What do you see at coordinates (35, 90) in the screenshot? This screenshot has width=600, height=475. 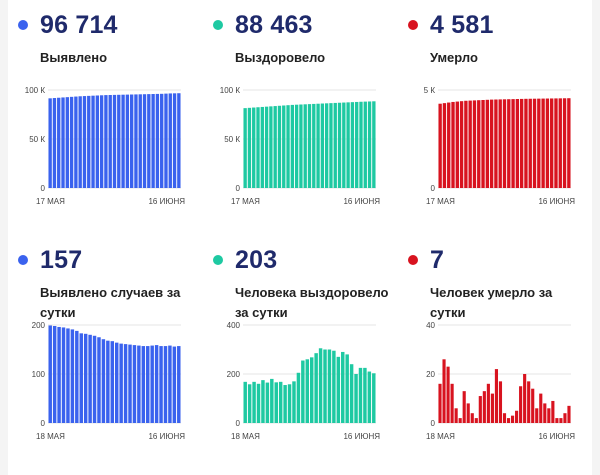 I see `y-tick-label: 100 К` at bounding box center [35, 90].